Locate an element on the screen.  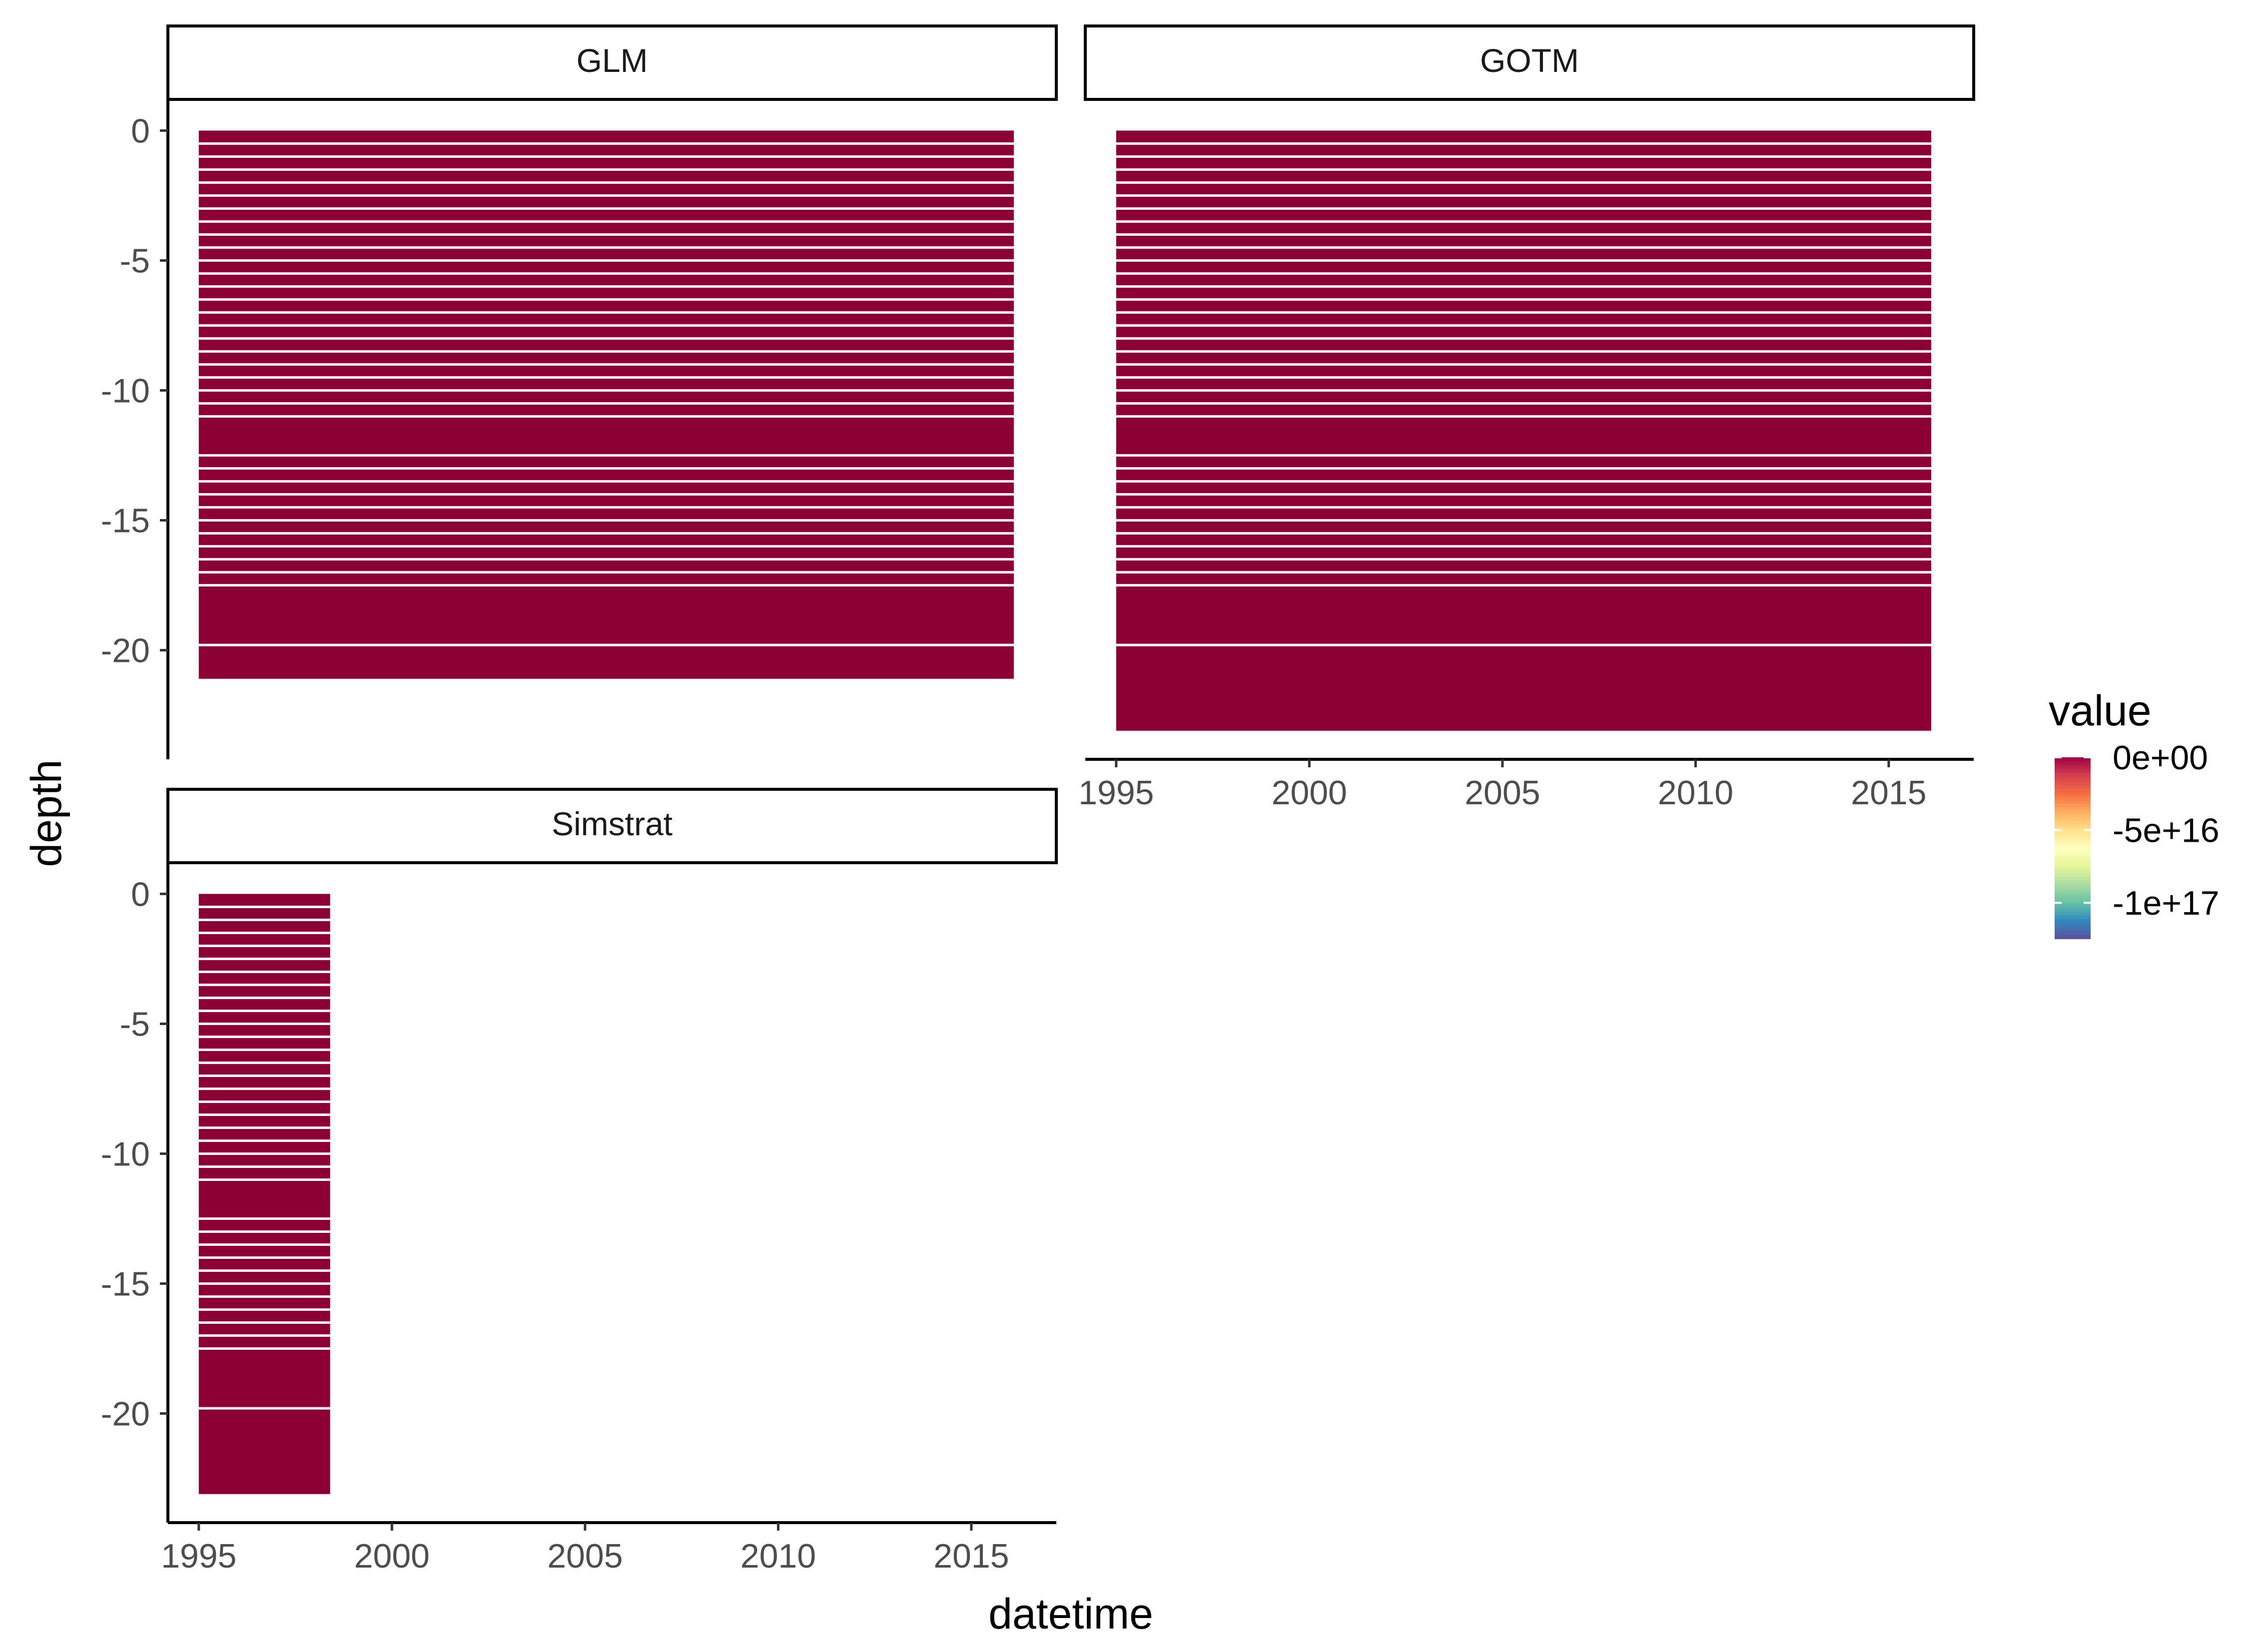
heatmap-cell-block-gotm is located at coordinates (1523, 430).